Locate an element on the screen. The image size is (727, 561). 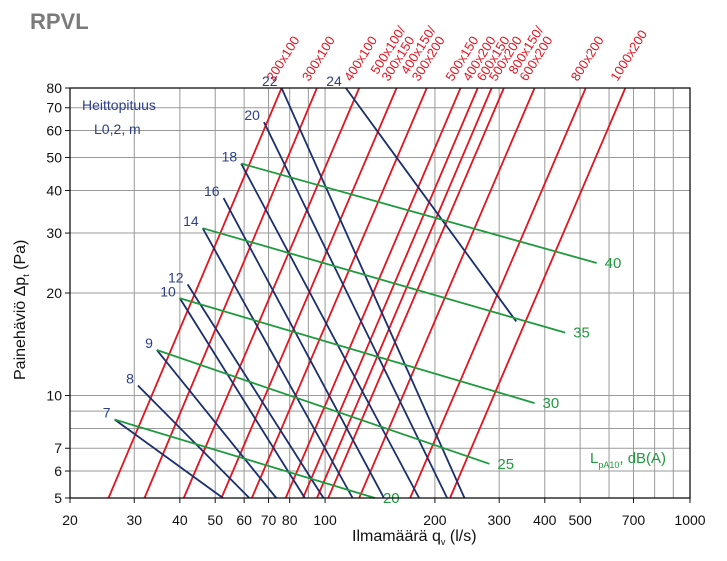
y-axis-label-group: Painehäviö Δpt (Pa) is located at coordinates (21, 310).